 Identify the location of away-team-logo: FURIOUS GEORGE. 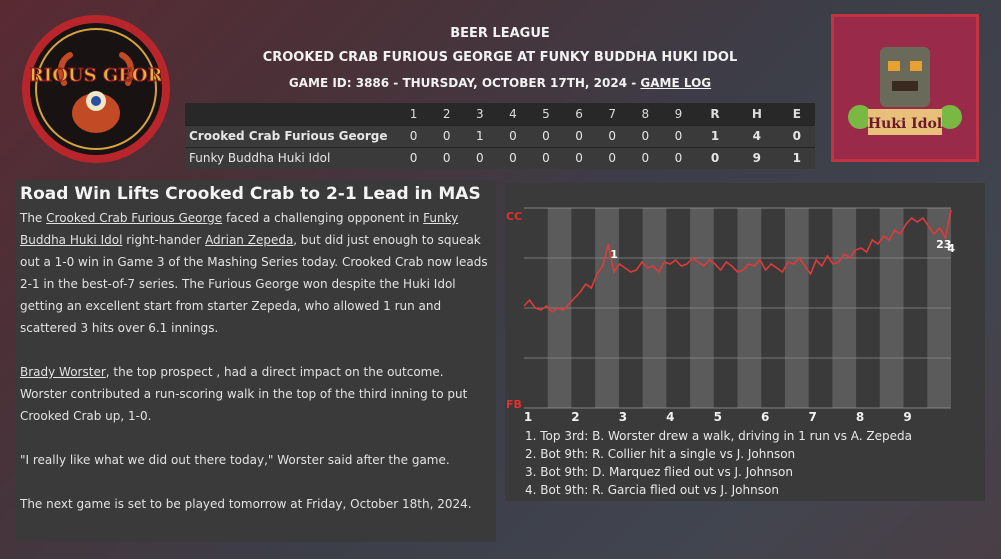
(96, 89).